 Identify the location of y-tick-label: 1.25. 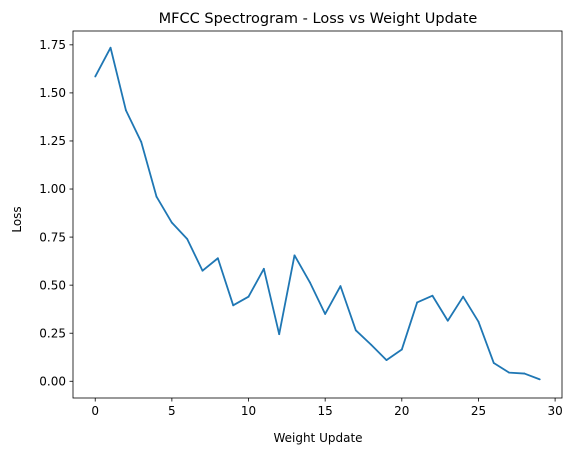
(52, 141).